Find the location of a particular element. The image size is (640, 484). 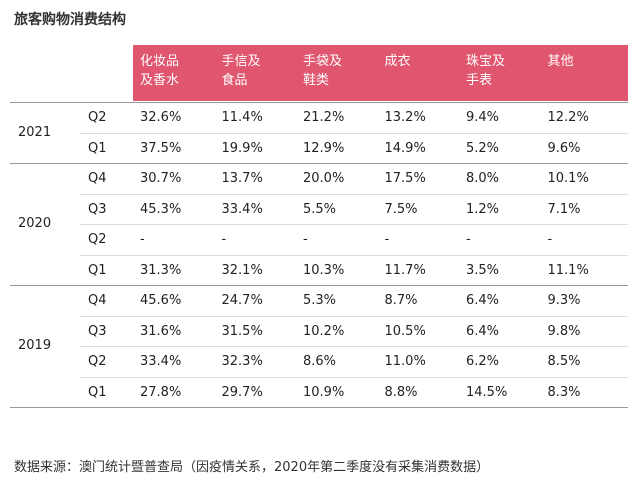

cell: 5.5% is located at coordinates (320, 209).